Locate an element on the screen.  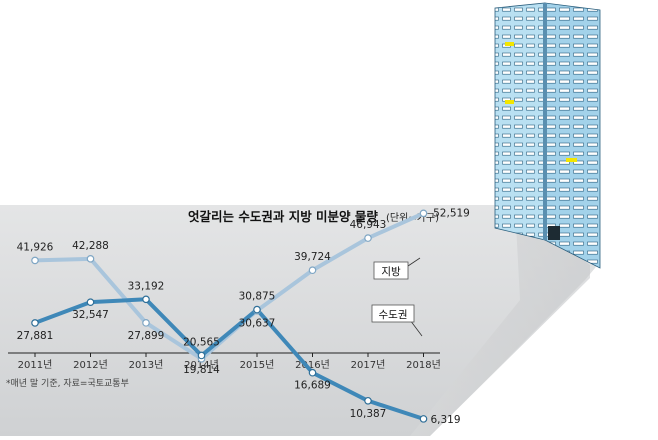
legend-box-local is located at coordinates (391, 270).